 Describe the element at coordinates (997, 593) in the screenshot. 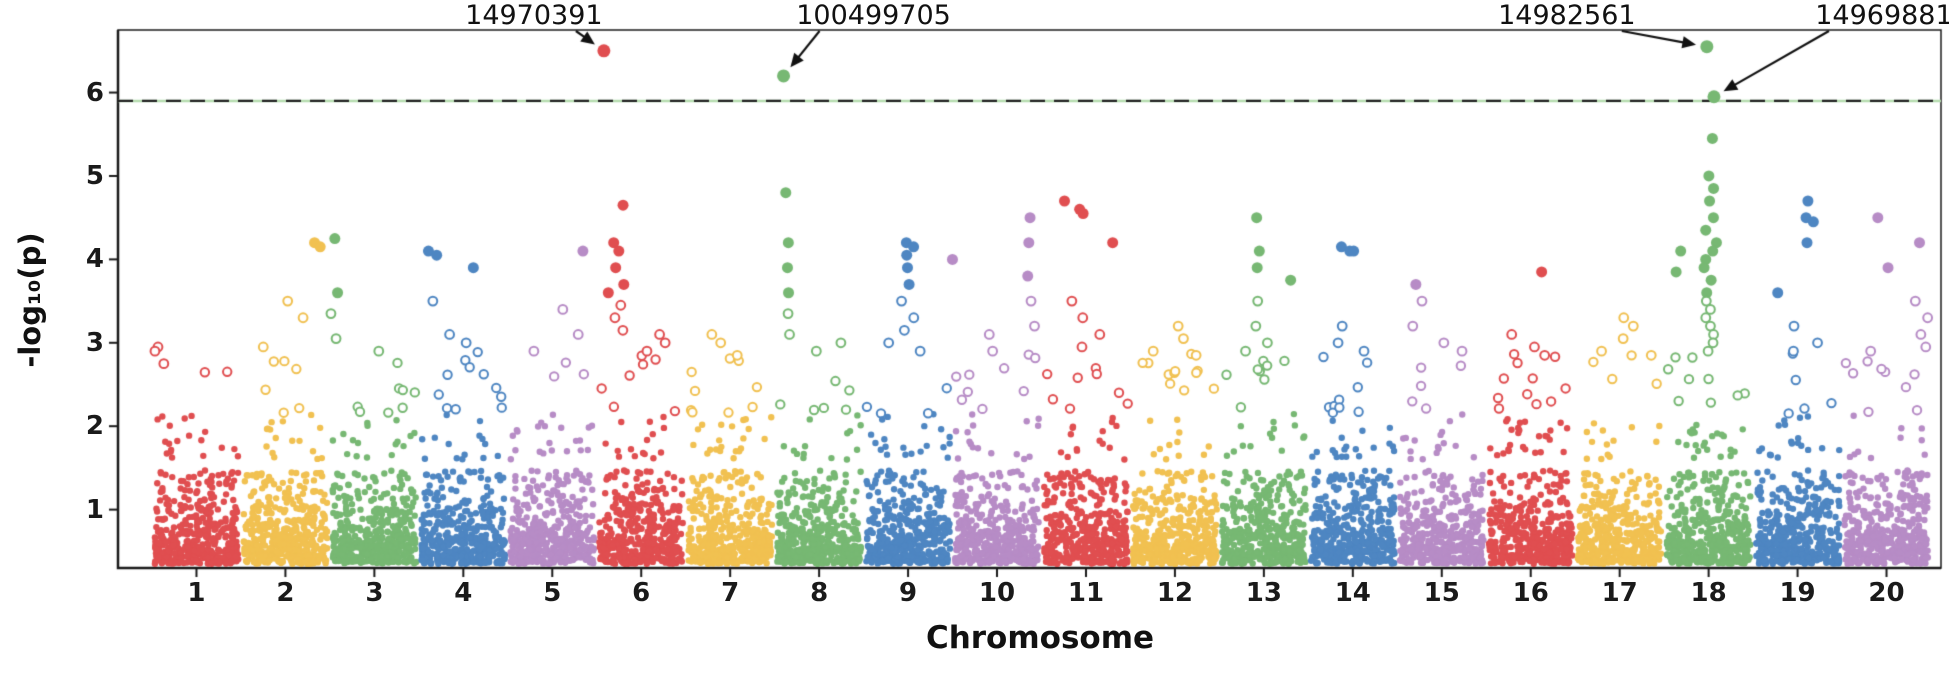

I see `x-tick-label: 10` at that location.